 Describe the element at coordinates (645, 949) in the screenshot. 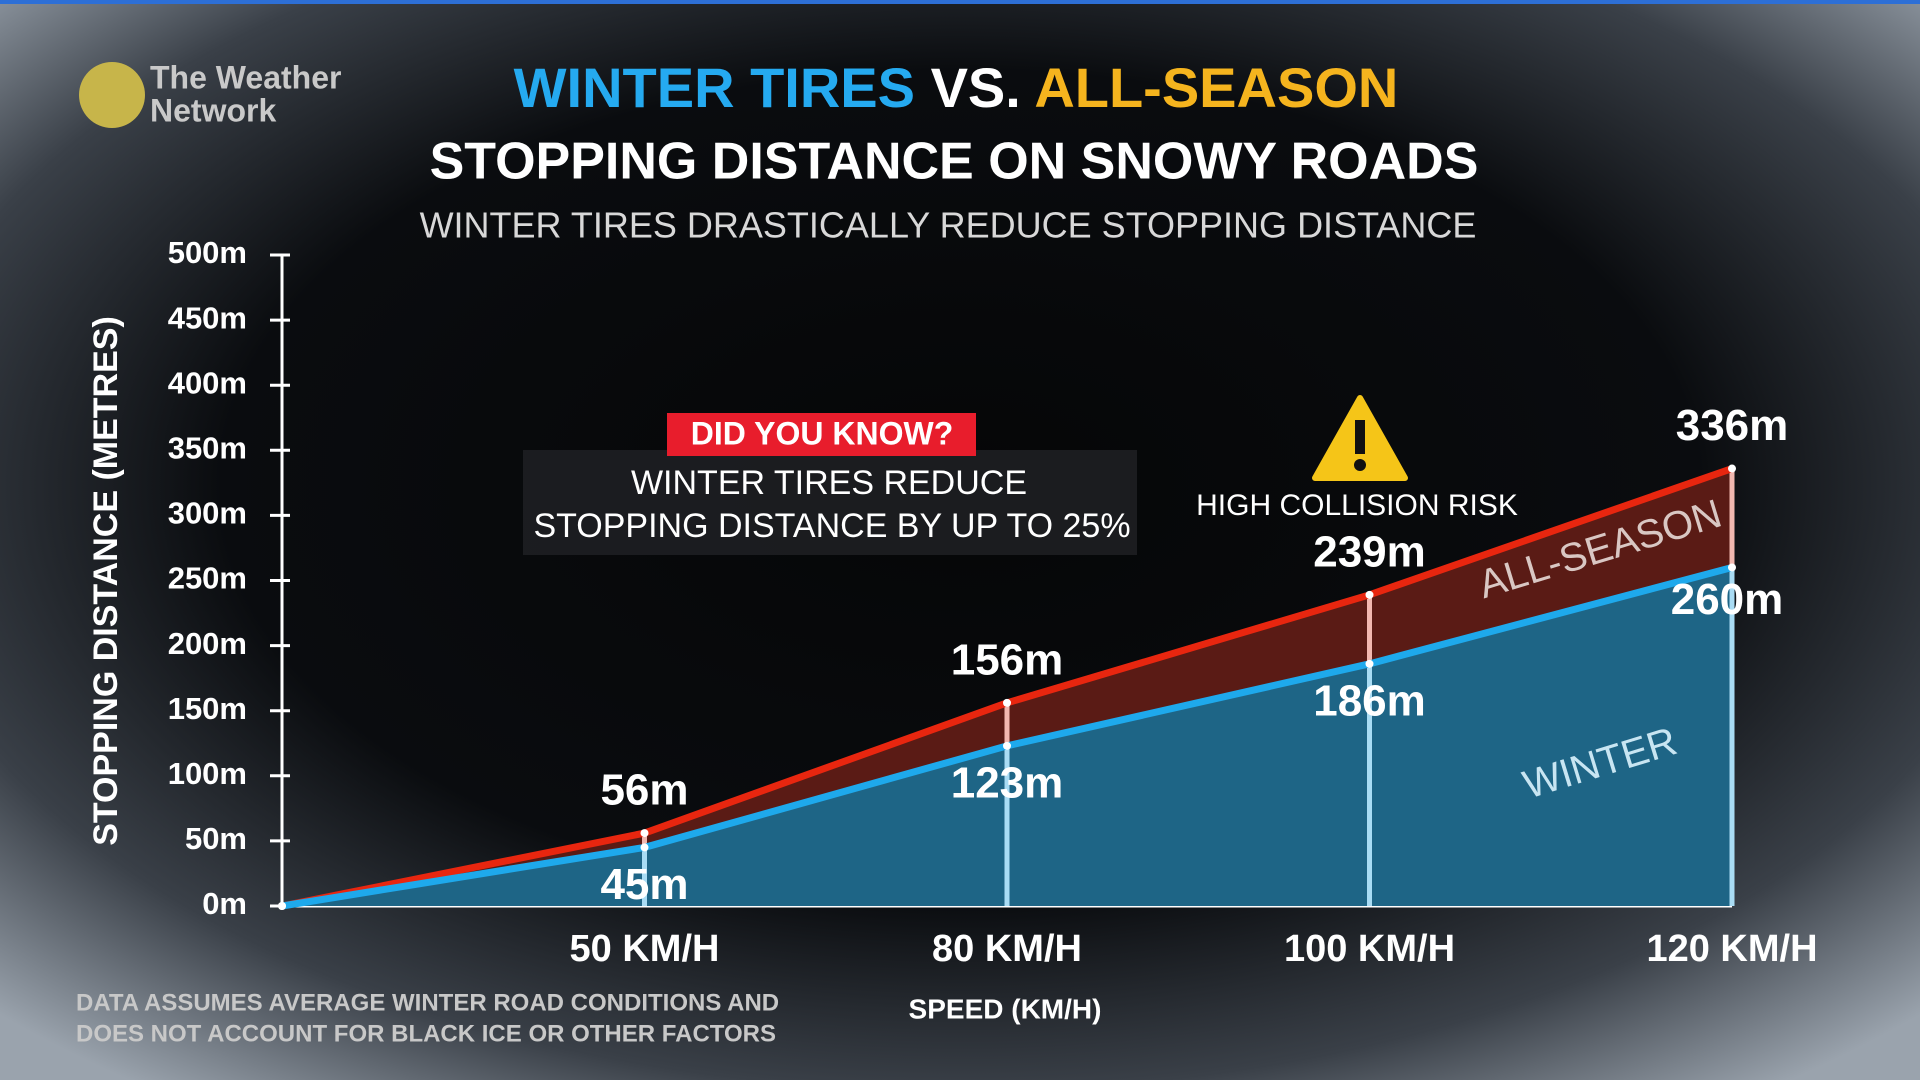

I see `x-tick-label: 50 KM/H` at that location.